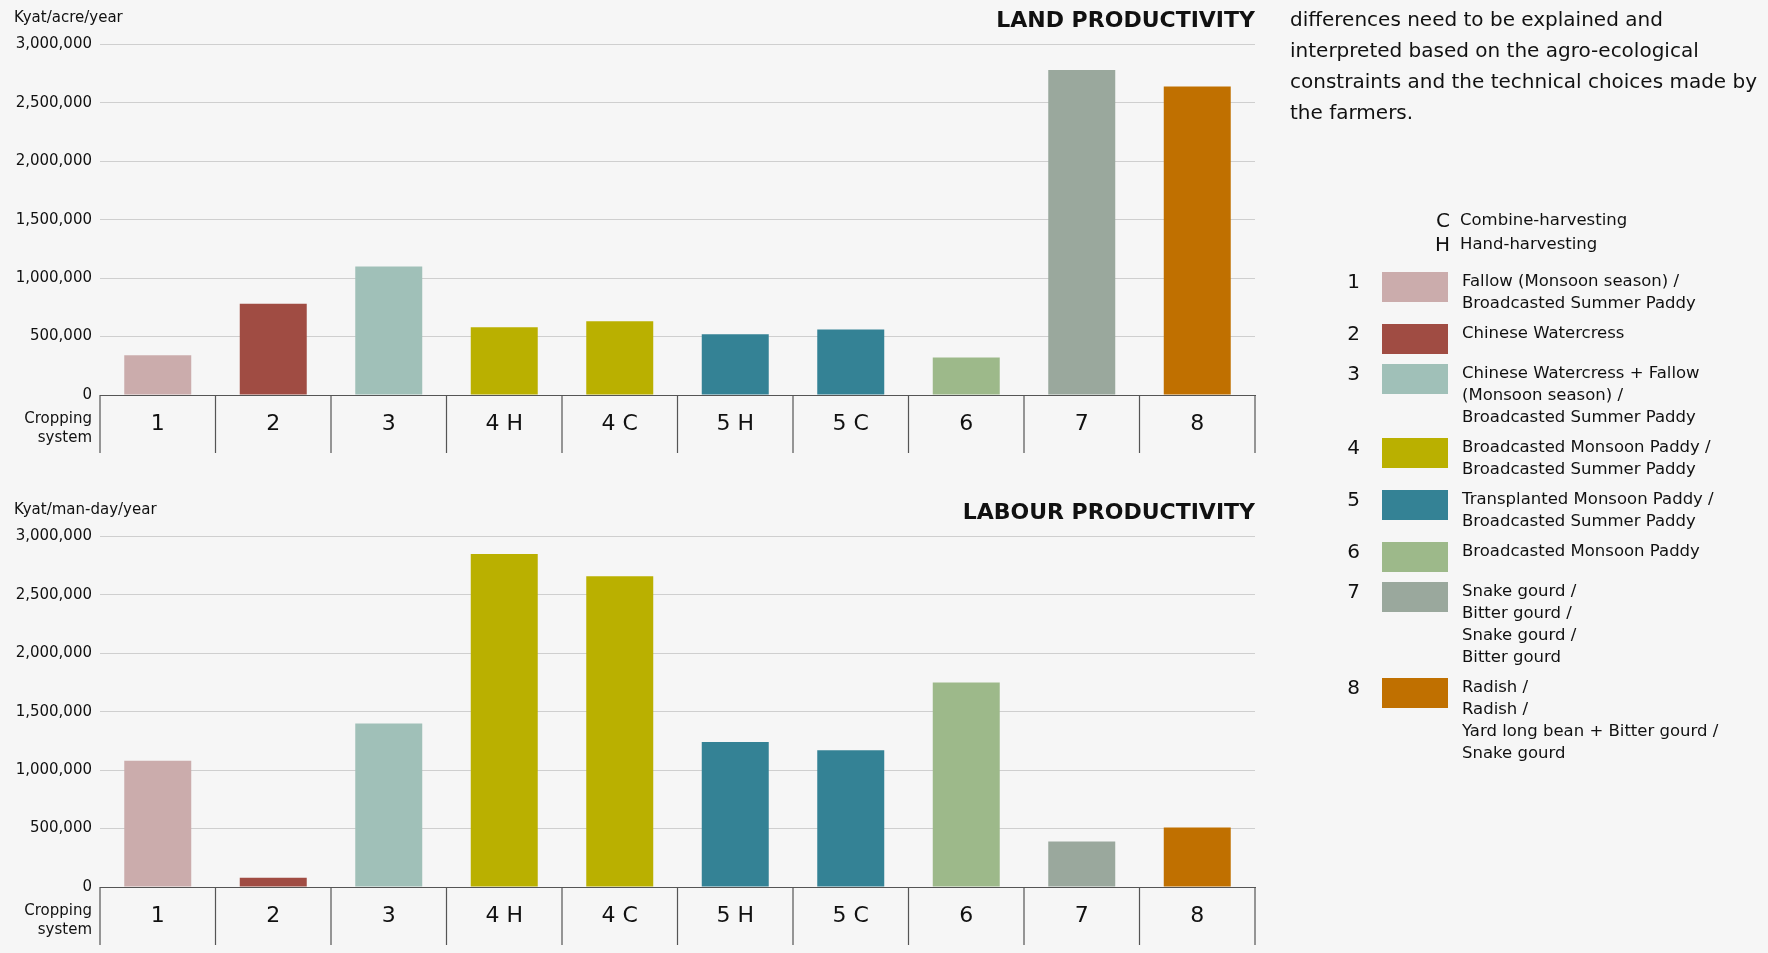 The height and width of the screenshot is (953, 1768). Describe the element at coordinates (1442, 244) in the screenshot. I see `text: H` at that location.